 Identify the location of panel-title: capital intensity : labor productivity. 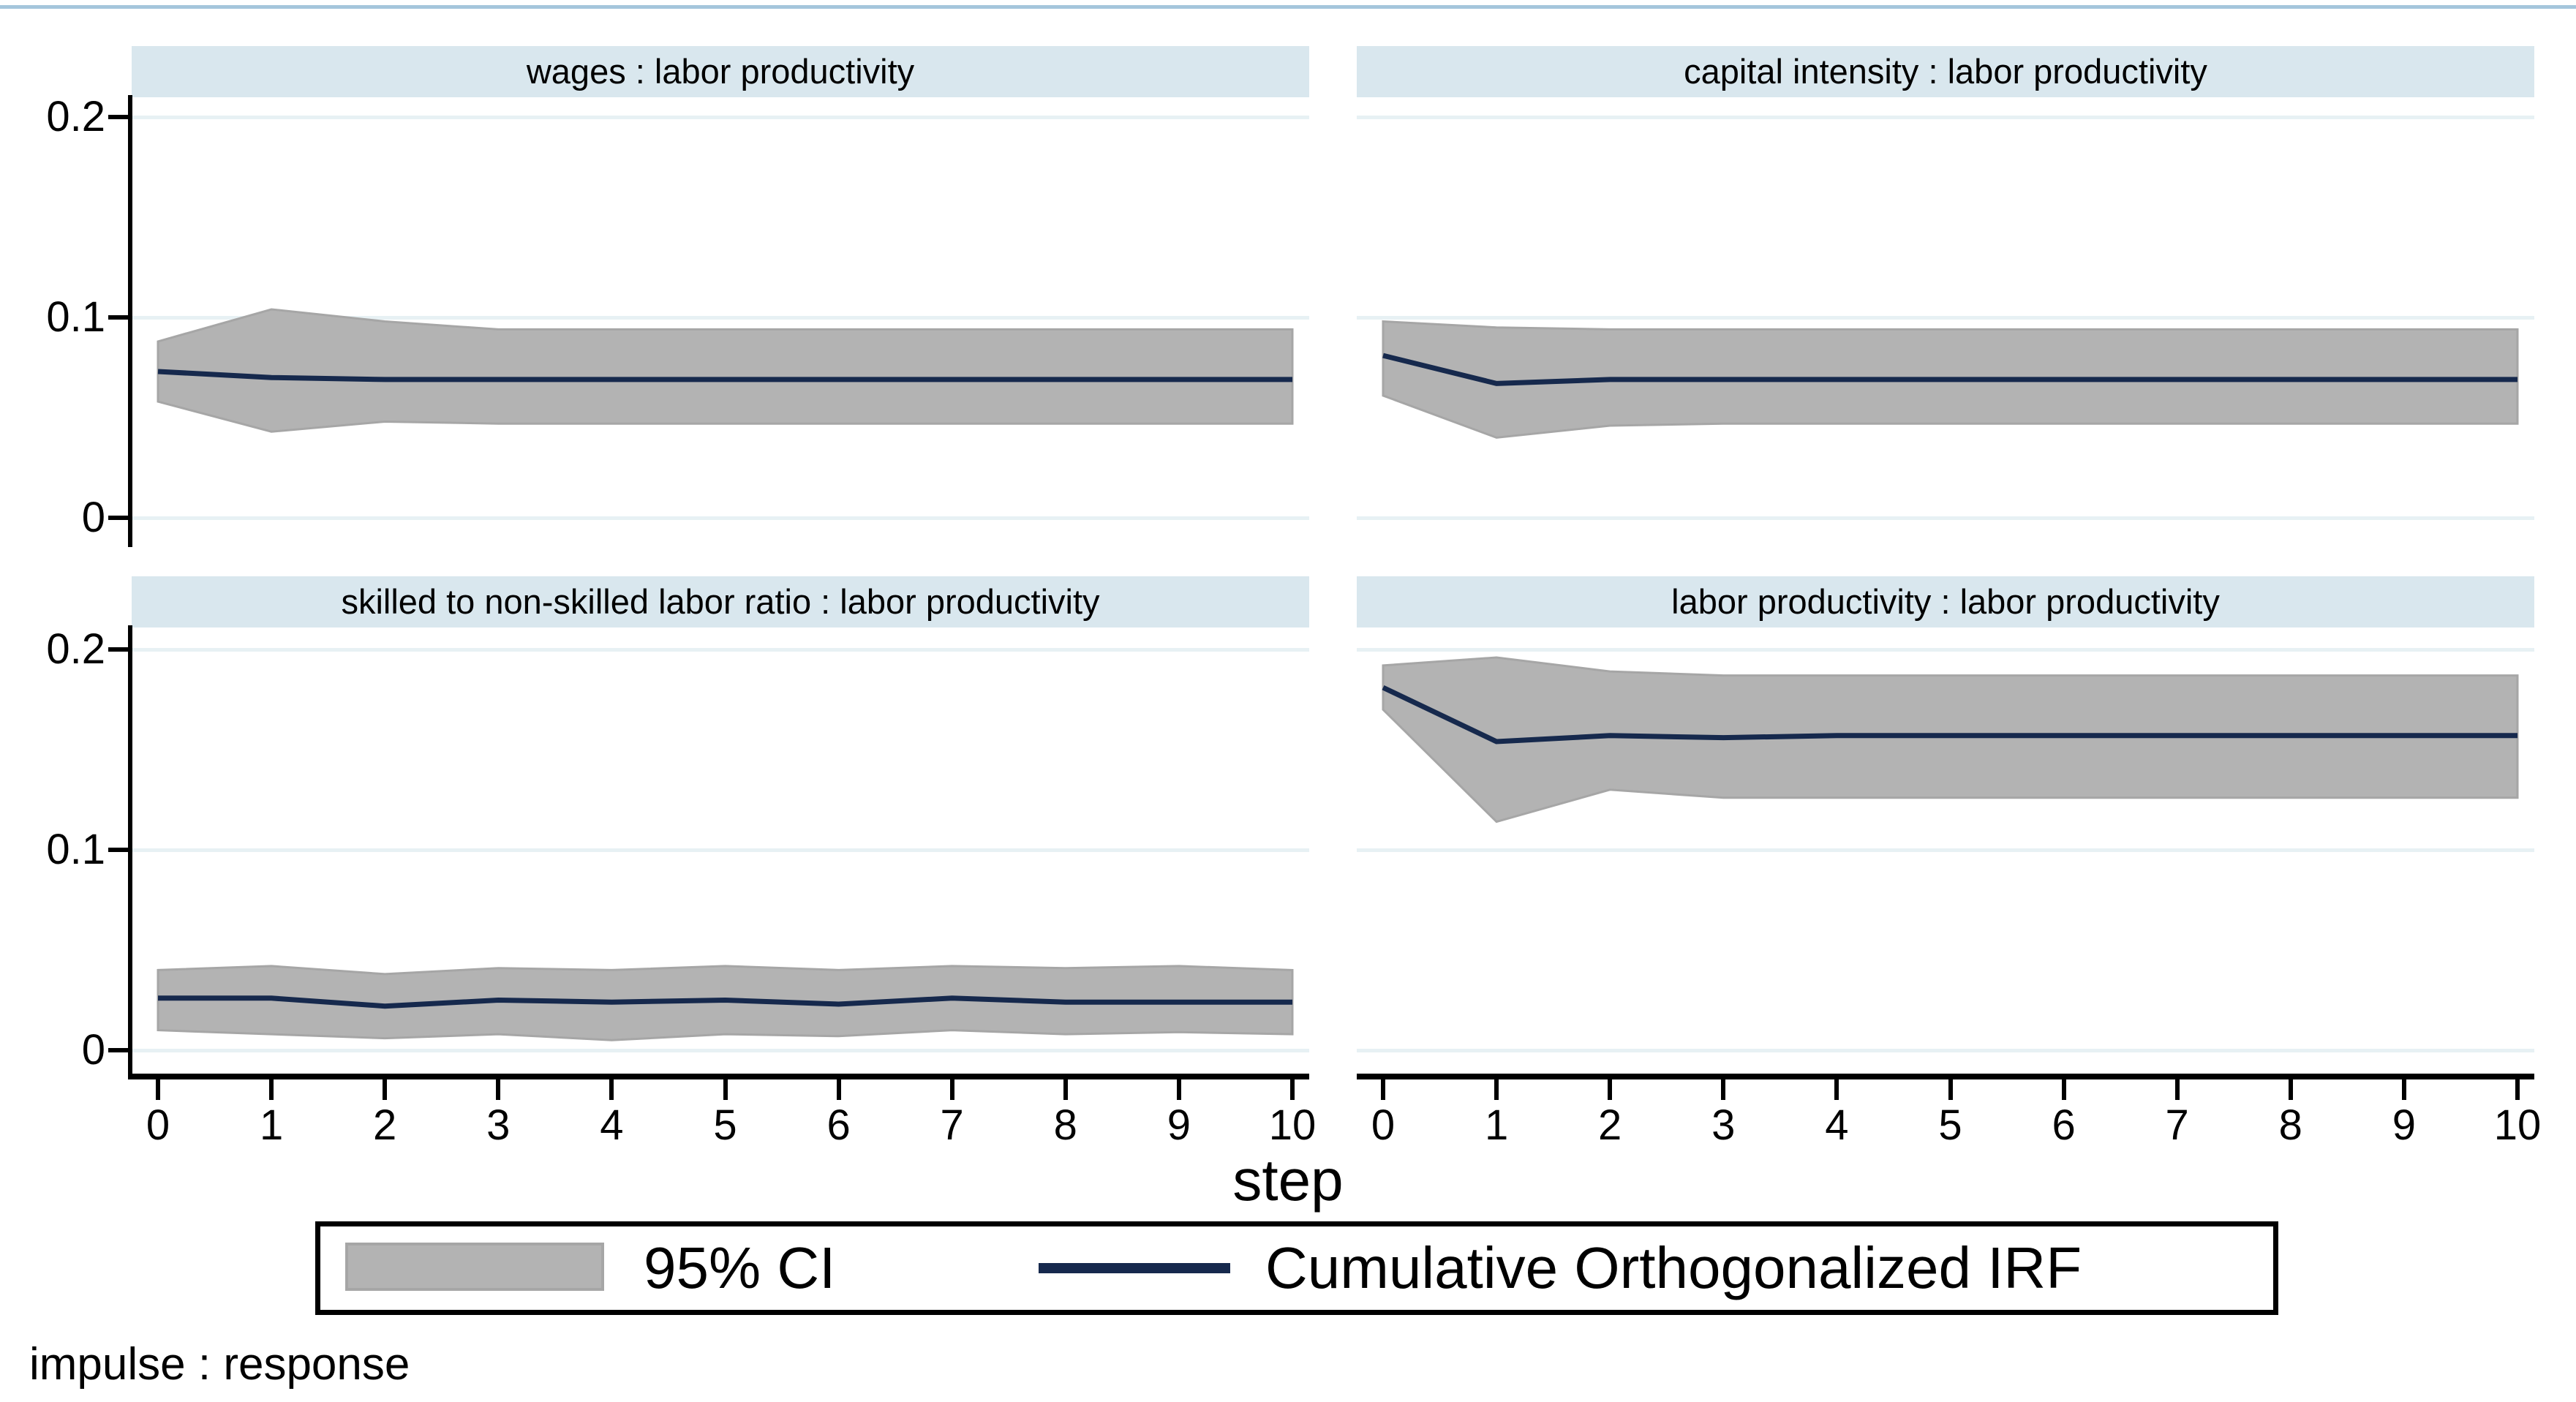
(1945, 71).